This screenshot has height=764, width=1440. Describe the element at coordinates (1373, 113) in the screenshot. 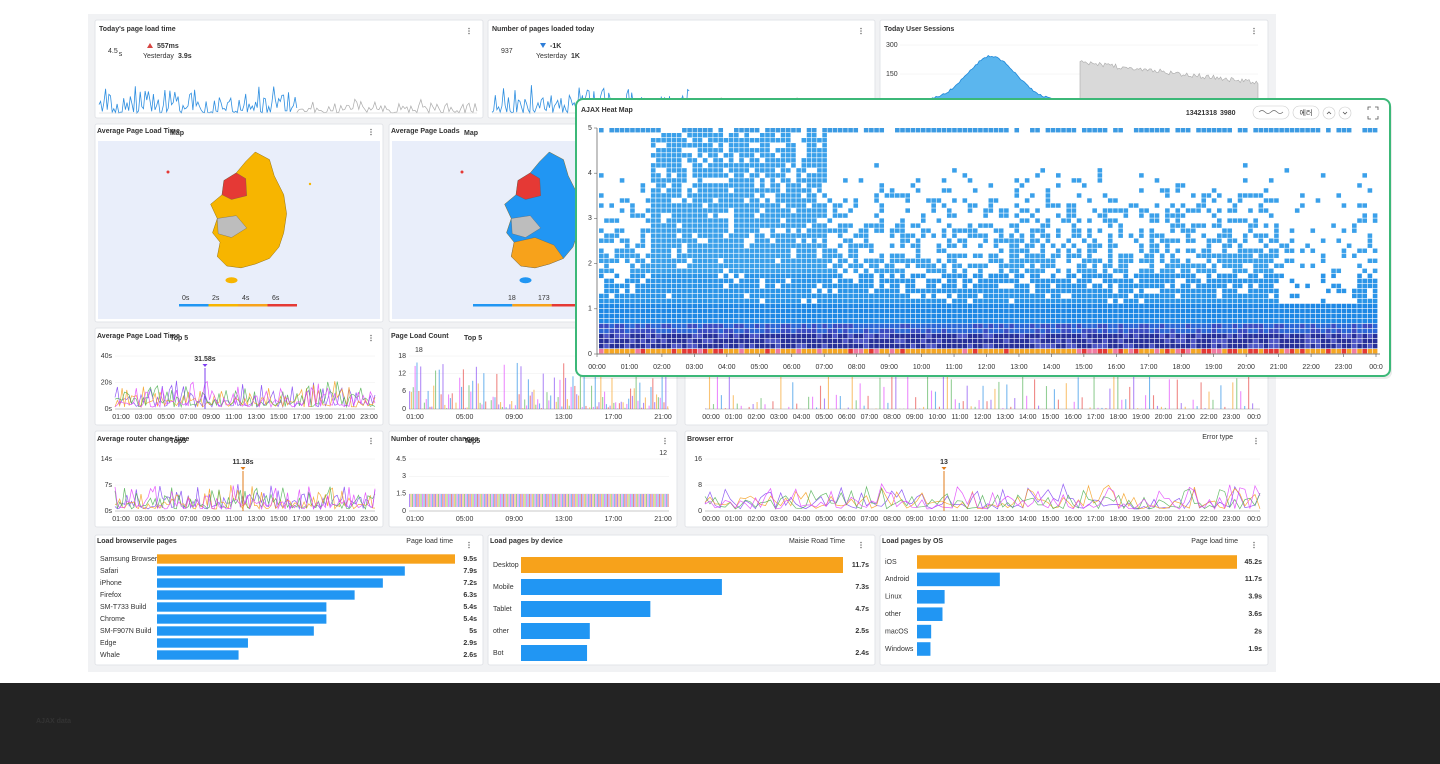

I see `expand-icon` at that location.